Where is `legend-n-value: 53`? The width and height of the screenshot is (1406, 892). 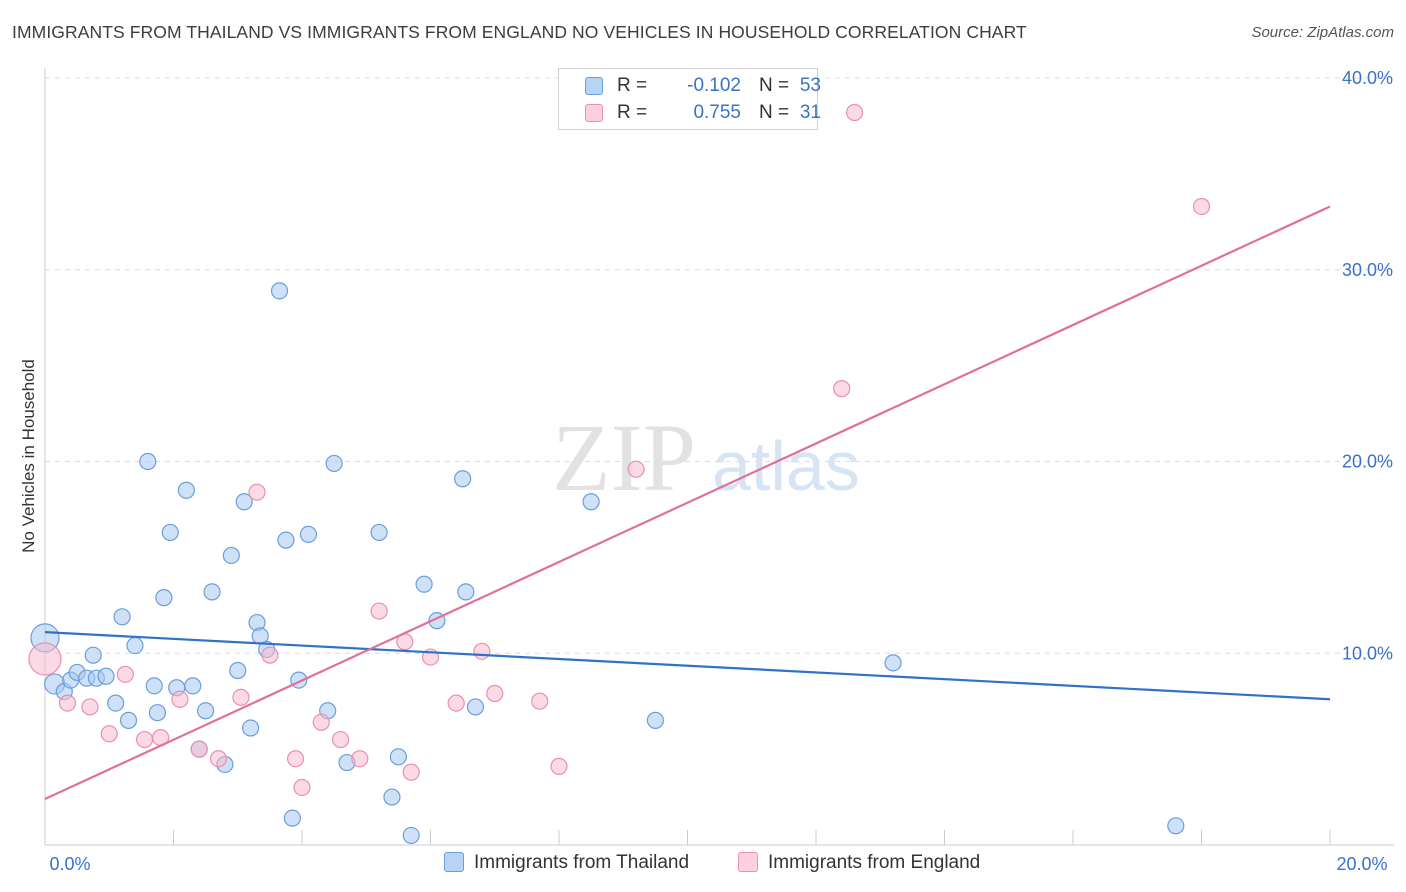
legend-n-value: 53 is located at coordinates (810, 85).